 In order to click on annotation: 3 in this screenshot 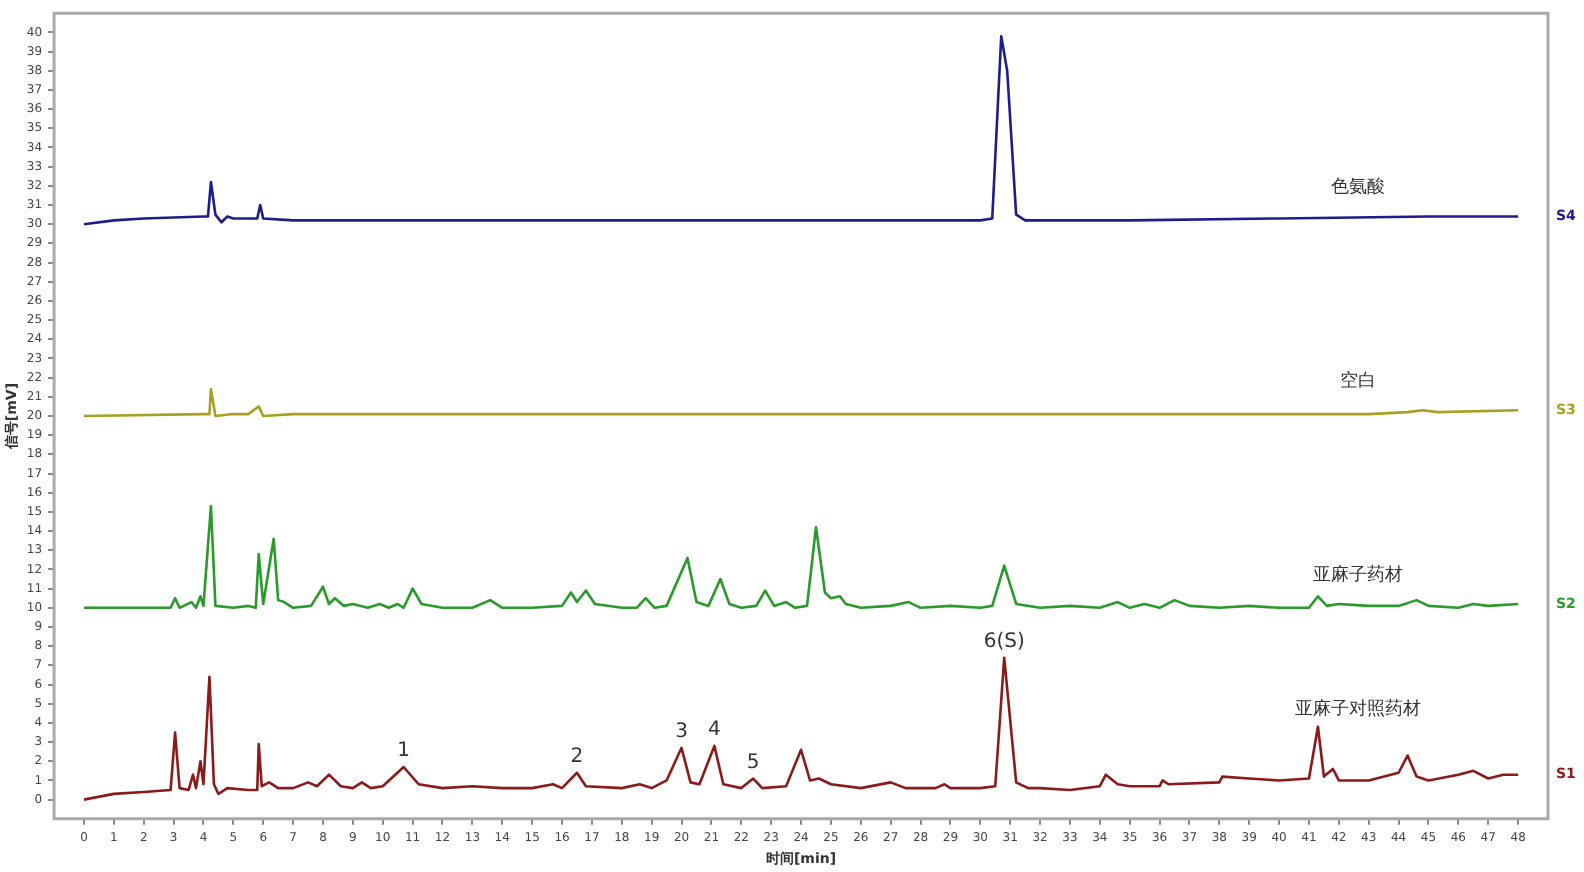, I will do `click(681, 732)`.